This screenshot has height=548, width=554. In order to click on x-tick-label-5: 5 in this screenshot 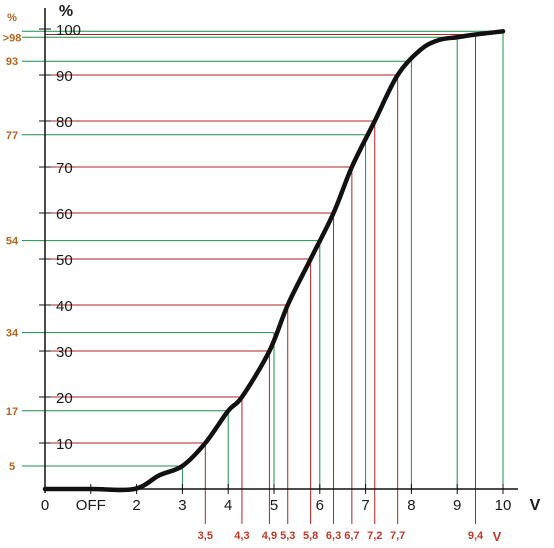, I will do `click(274, 505)`.